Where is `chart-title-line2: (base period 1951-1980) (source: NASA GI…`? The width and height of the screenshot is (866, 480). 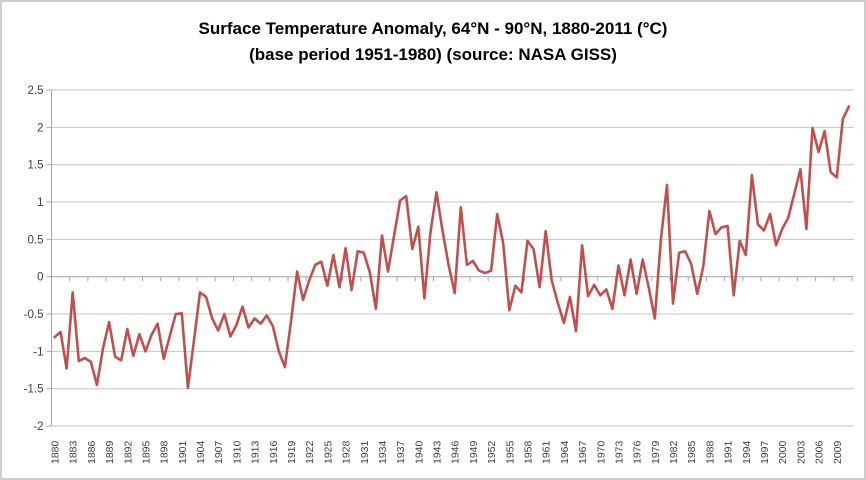 chart-title-line2: (base period 1951-1980) (source: NASA GI… is located at coordinates (433, 54).